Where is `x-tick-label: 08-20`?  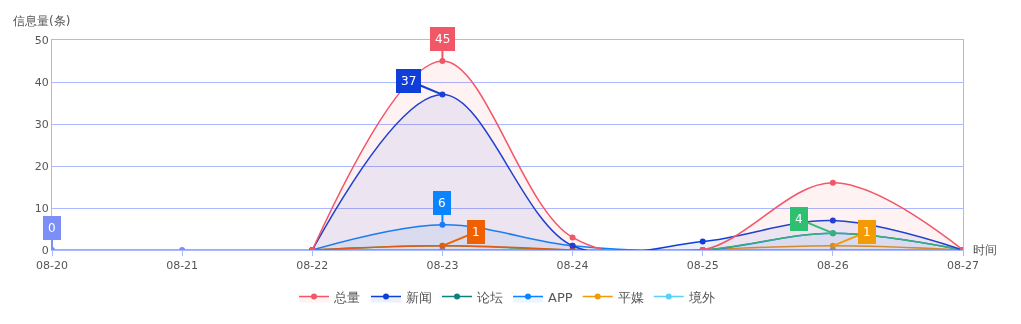 x-tick-label: 08-20 is located at coordinates (52, 266).